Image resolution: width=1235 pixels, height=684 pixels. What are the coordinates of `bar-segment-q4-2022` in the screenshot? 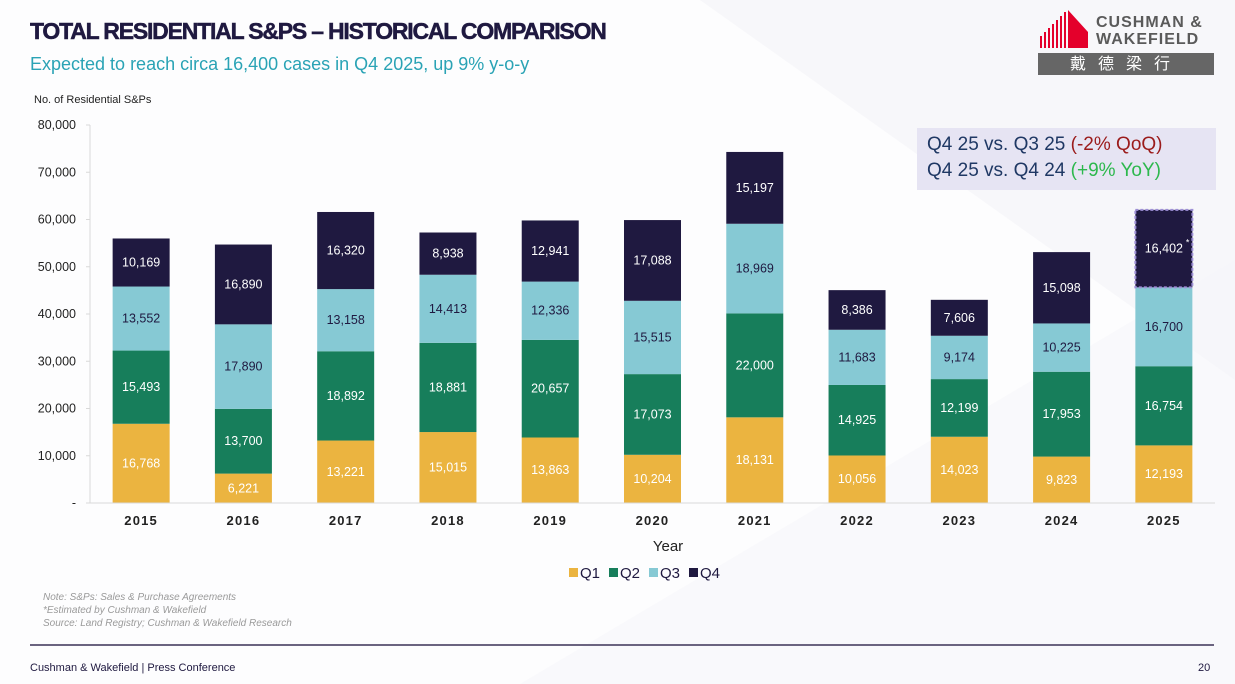 It's located at (857, 310).